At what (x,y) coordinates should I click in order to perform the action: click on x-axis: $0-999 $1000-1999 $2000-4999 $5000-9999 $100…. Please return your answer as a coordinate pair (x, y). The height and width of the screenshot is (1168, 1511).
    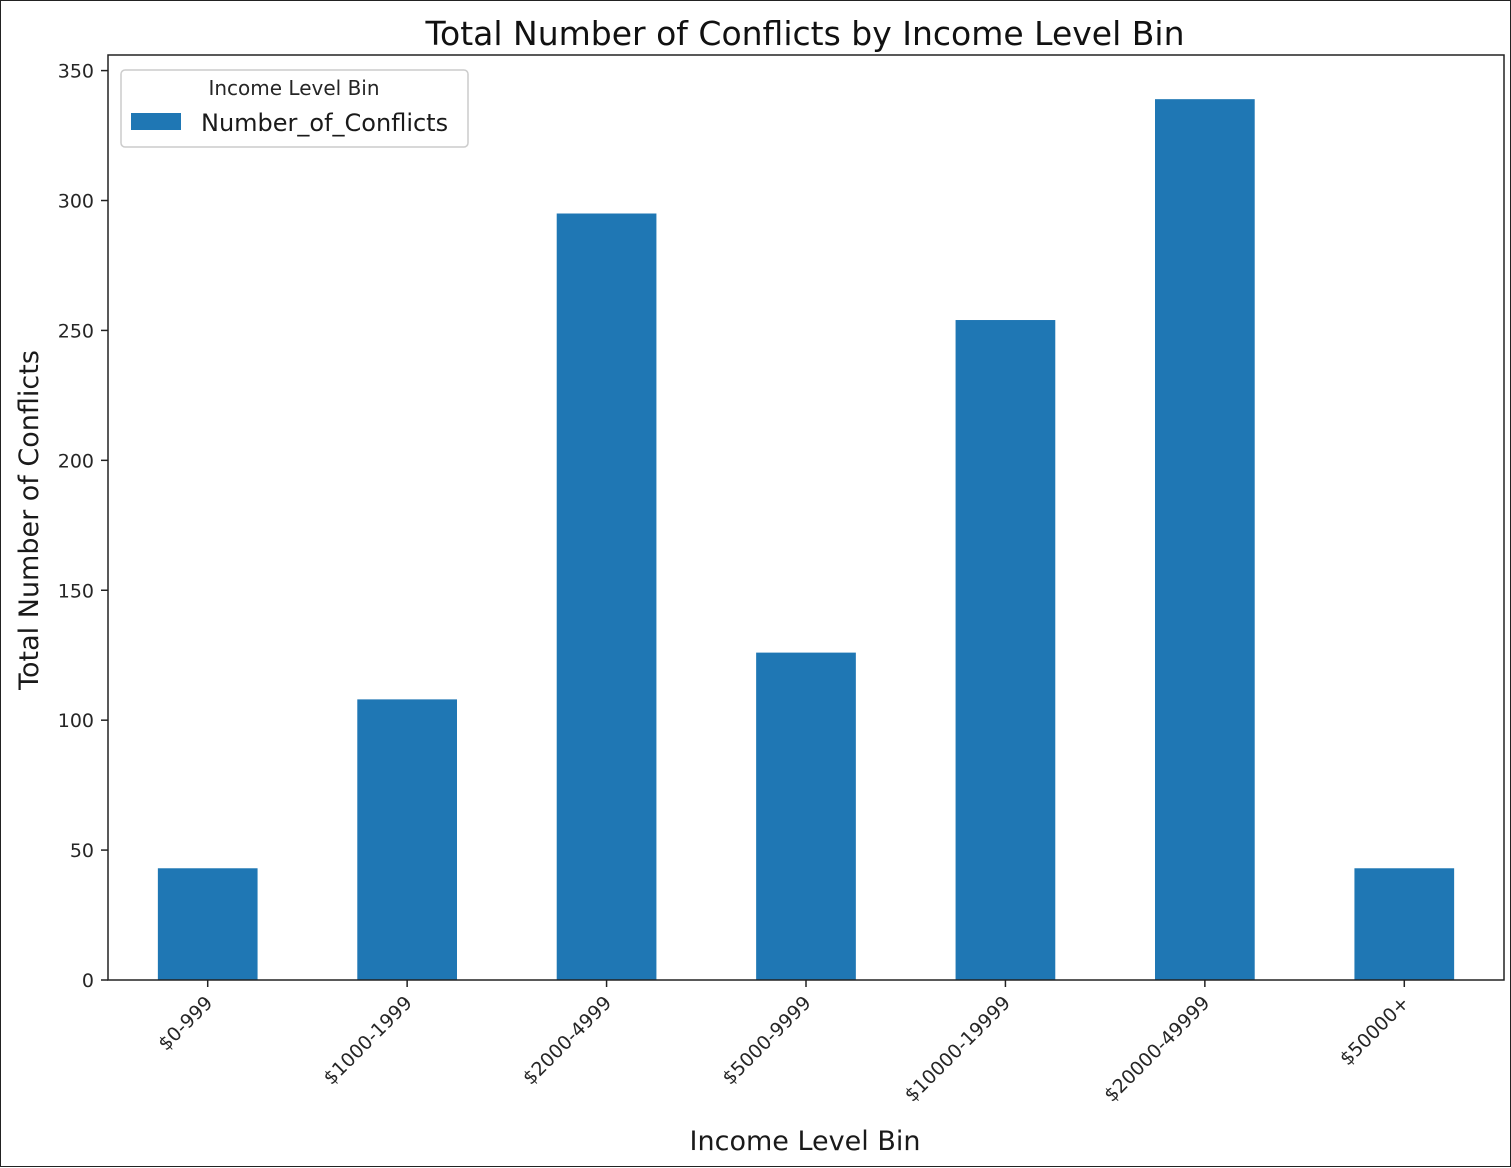
    Looking at the image, I should click on (784, 1043).